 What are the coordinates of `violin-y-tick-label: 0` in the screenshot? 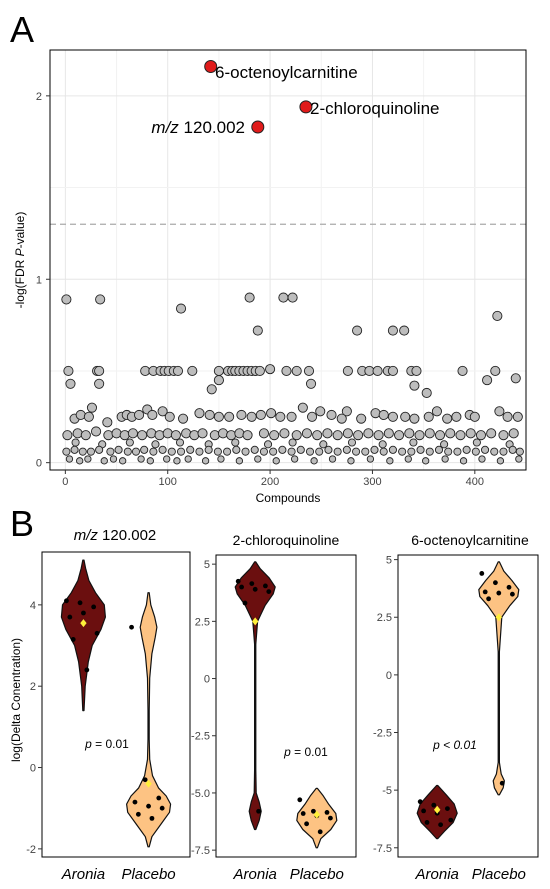 It's located at (389, 676).